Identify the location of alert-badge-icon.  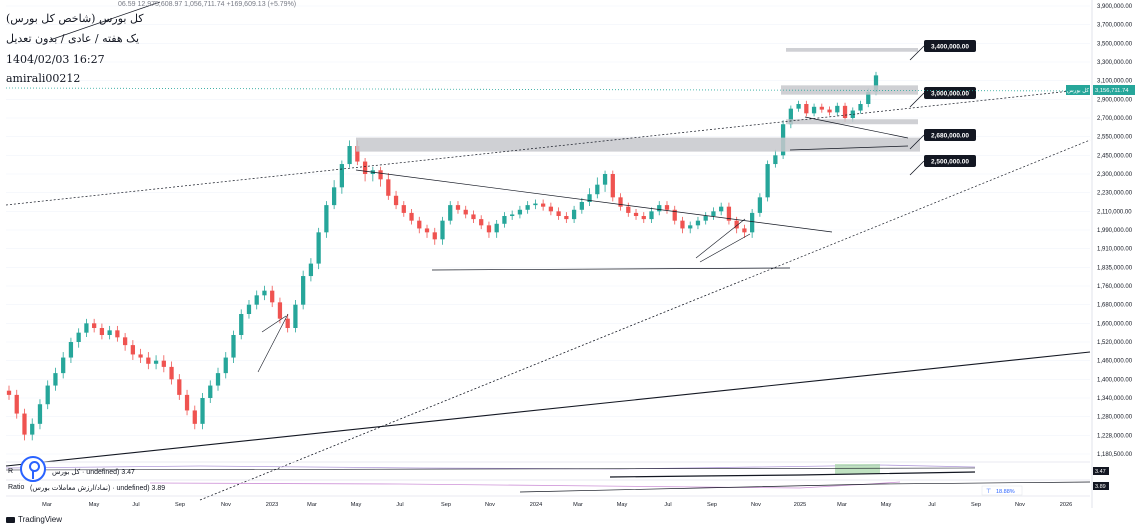
(33, 469).